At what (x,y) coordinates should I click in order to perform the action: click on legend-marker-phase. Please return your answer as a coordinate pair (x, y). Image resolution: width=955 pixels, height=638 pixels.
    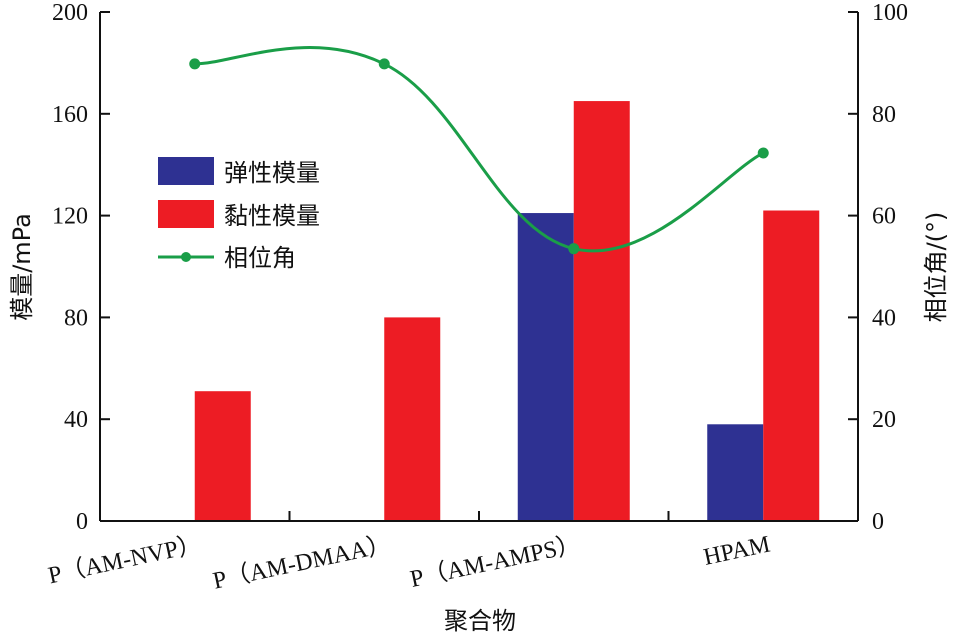
    Looking at the image, I should click on (186, 257).